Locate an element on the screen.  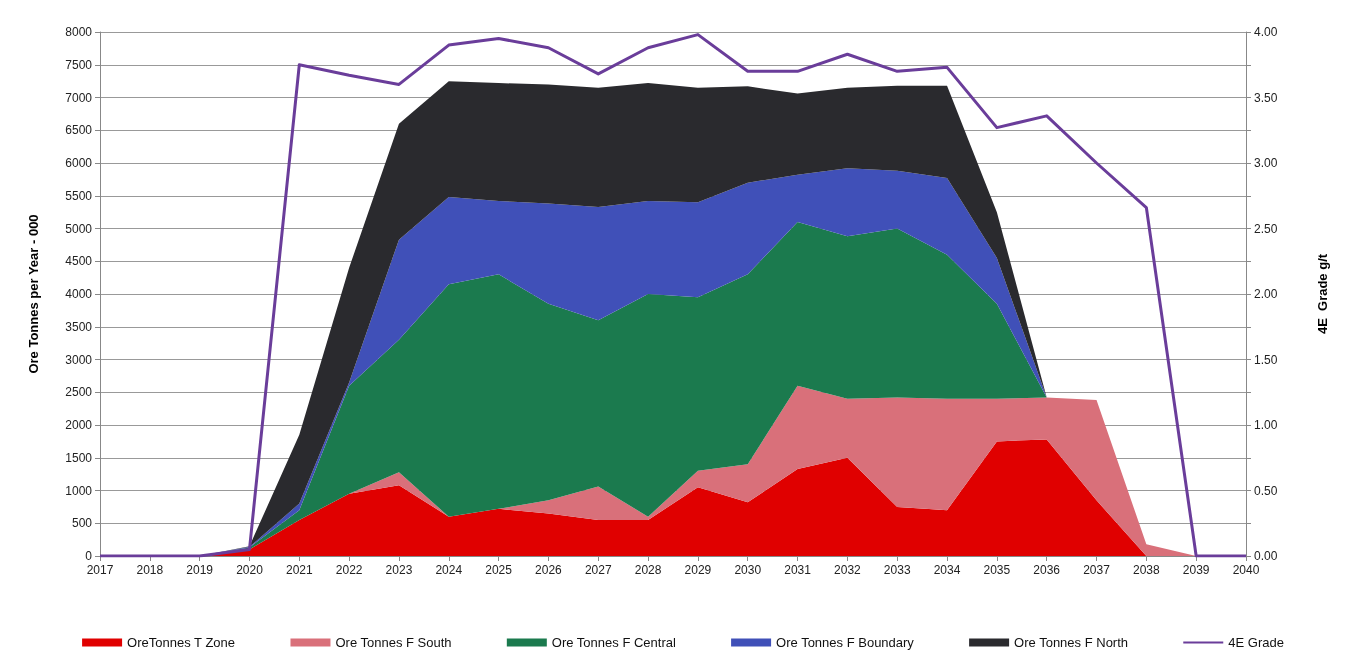
x-tick-label: 2024 is located at coordinates (449, 570).